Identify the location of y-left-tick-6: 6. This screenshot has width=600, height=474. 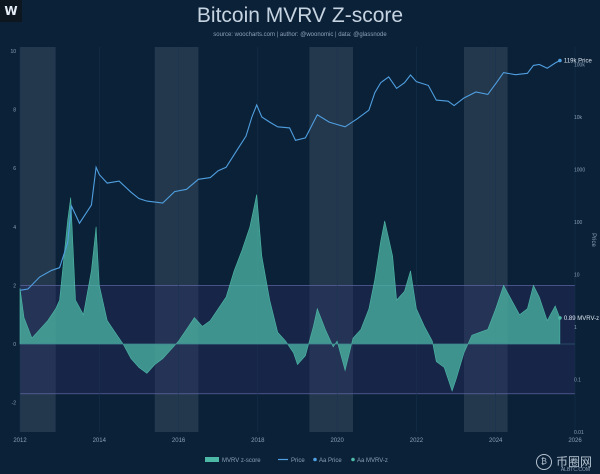
(14, 169).